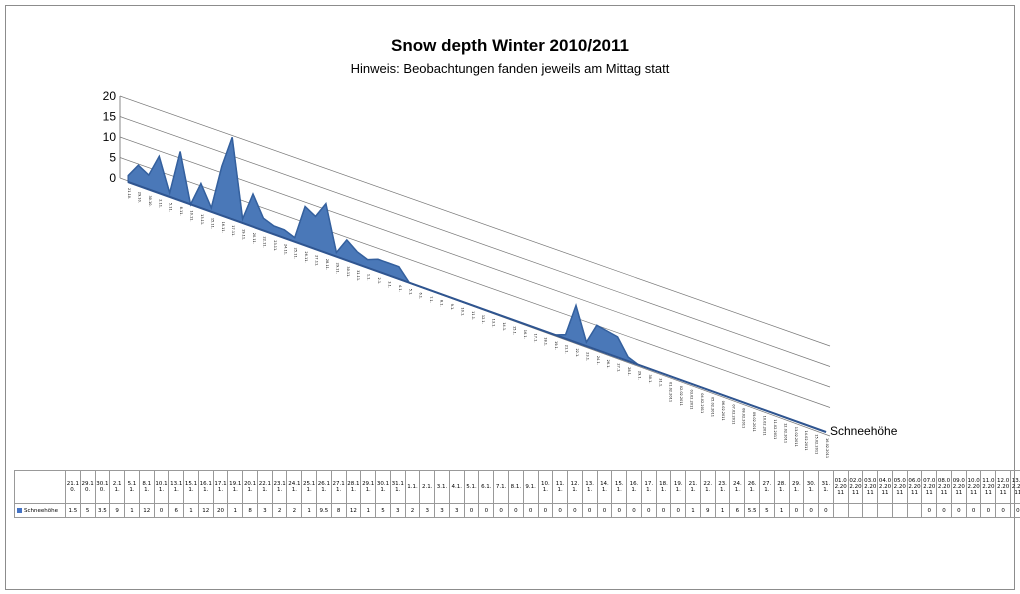  I want to click on table-value-cell: 5.5, so click(752, 510).